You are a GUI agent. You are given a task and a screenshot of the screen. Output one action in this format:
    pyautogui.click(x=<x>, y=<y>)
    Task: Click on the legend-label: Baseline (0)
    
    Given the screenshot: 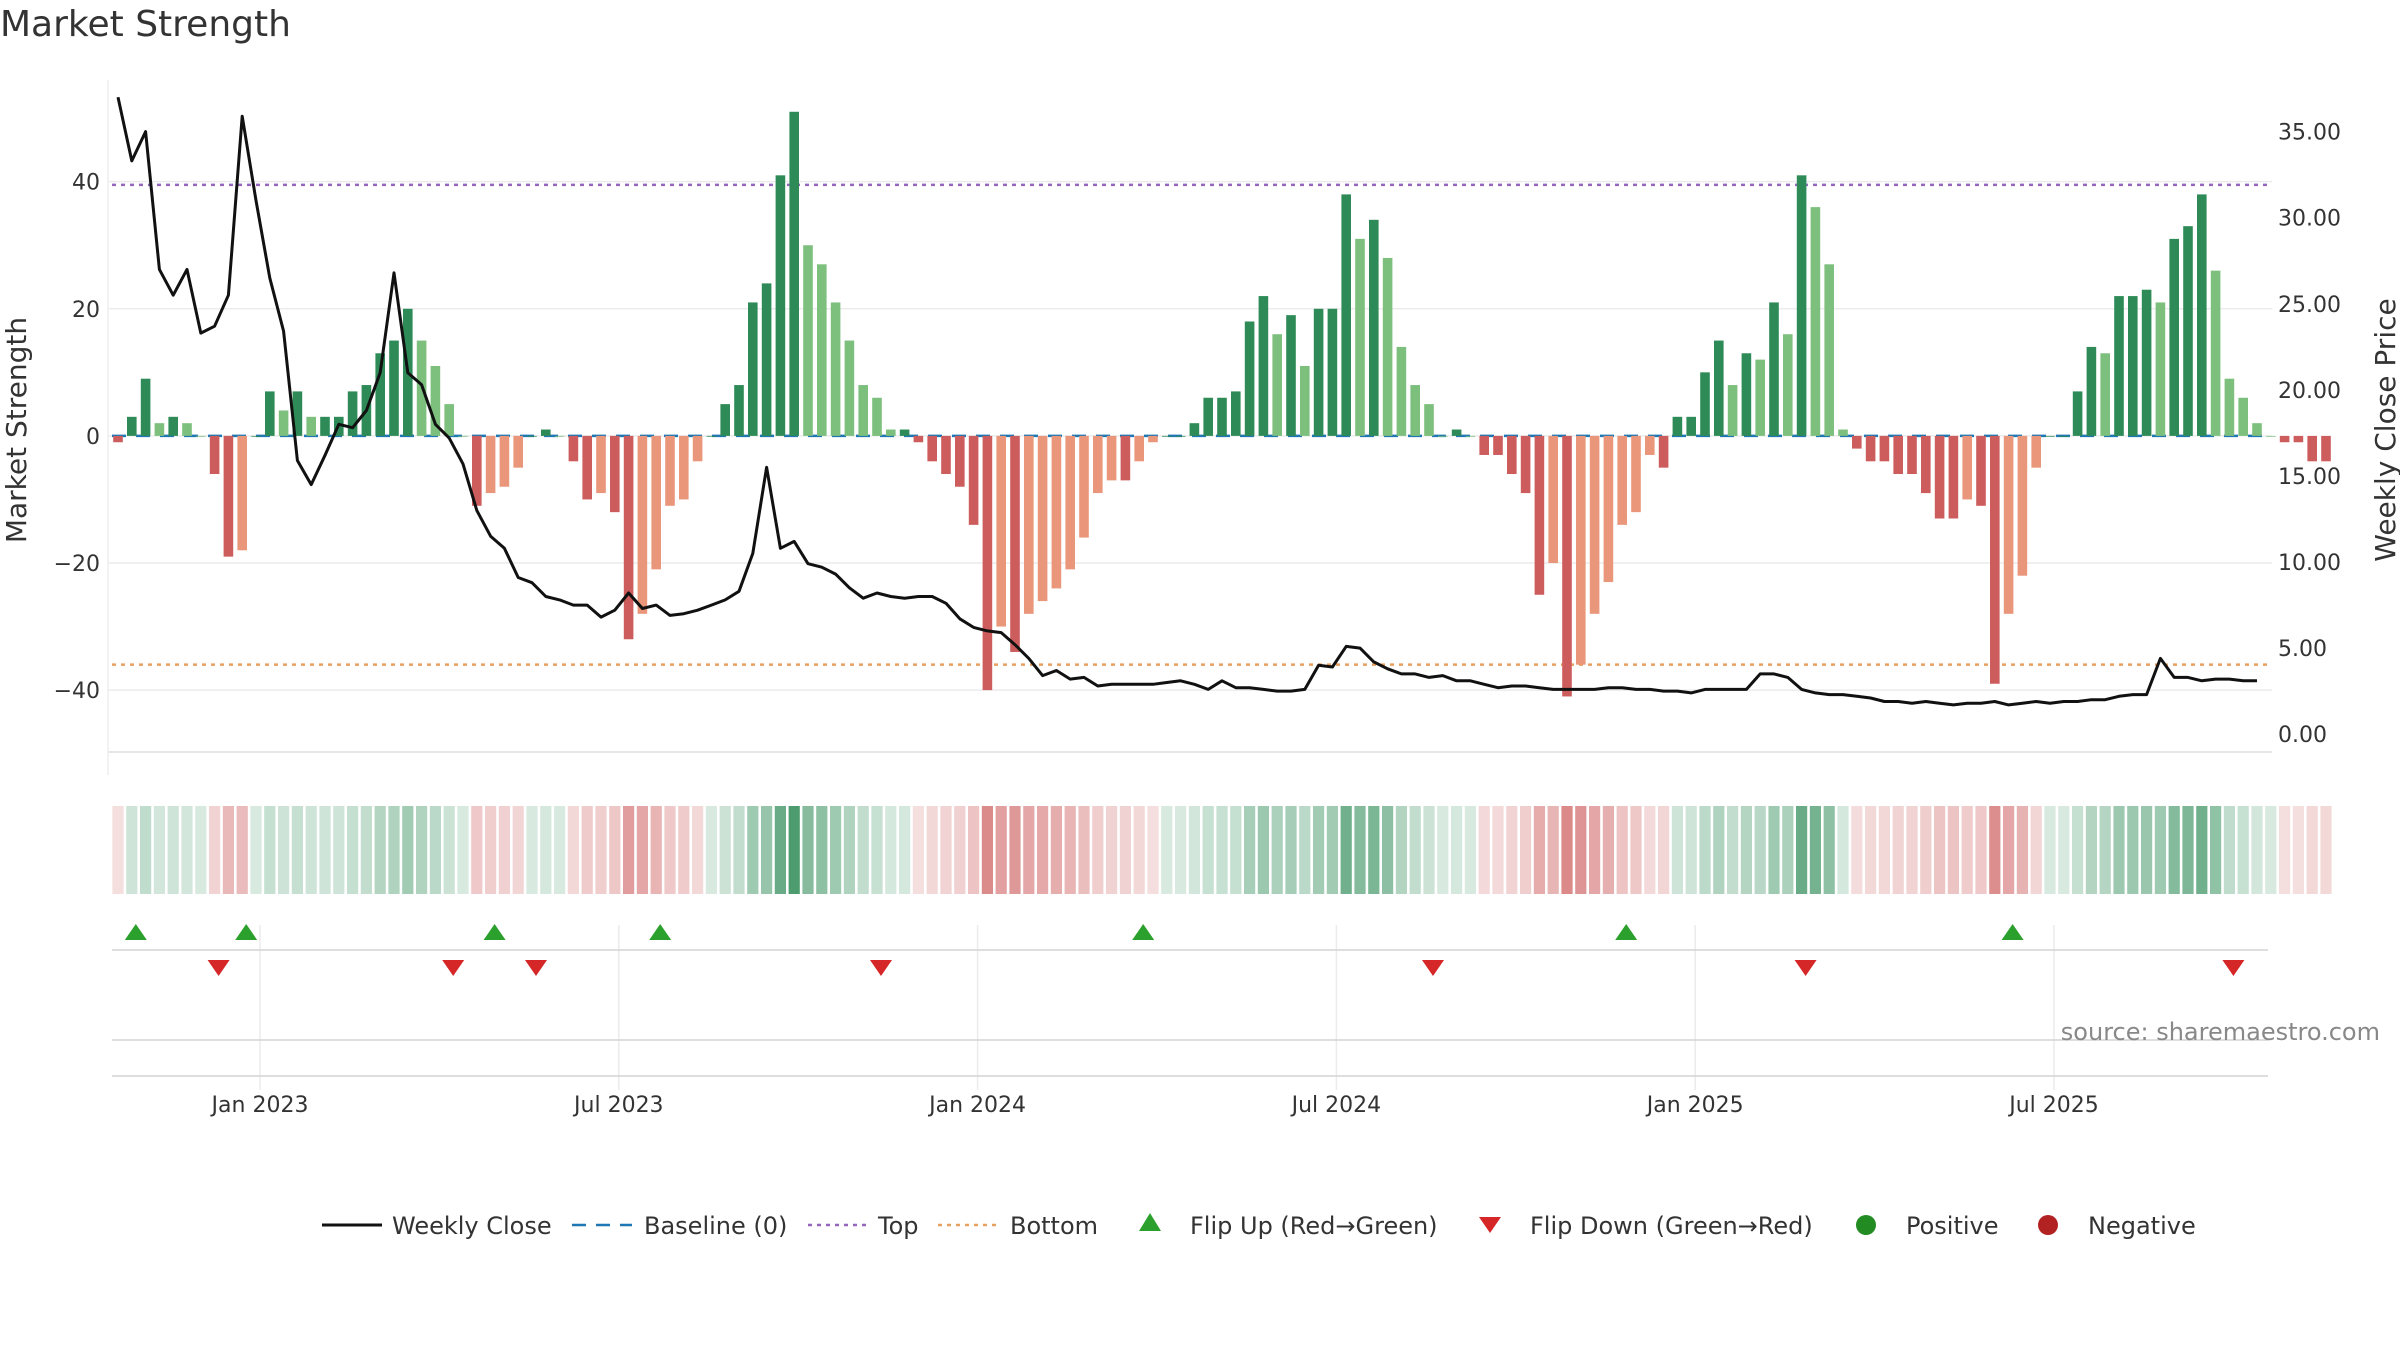 What is the action you would take?
    pyautogui.click(x=715, y=1226)
    